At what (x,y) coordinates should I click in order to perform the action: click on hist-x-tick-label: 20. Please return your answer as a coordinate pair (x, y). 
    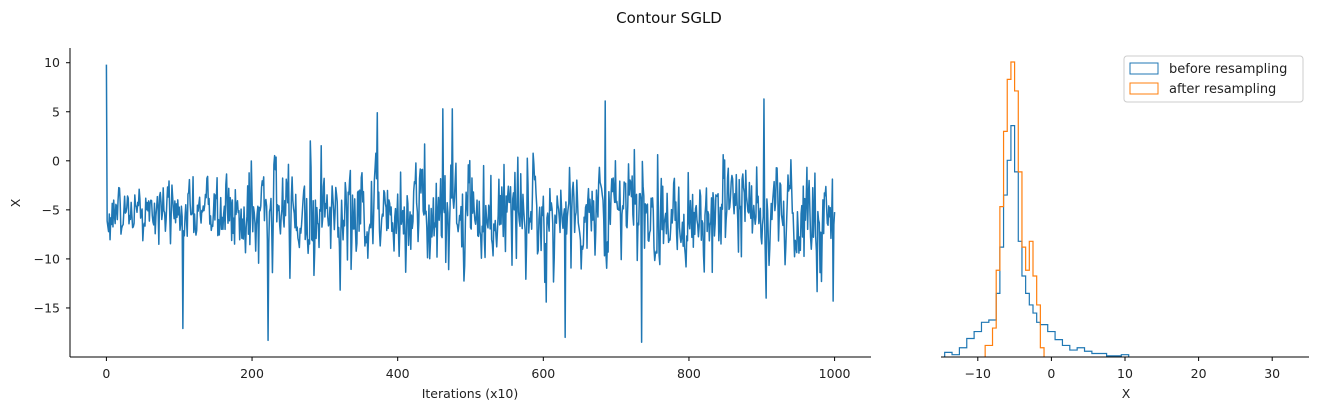
    Looking at the image, I should click on (1199, 373).